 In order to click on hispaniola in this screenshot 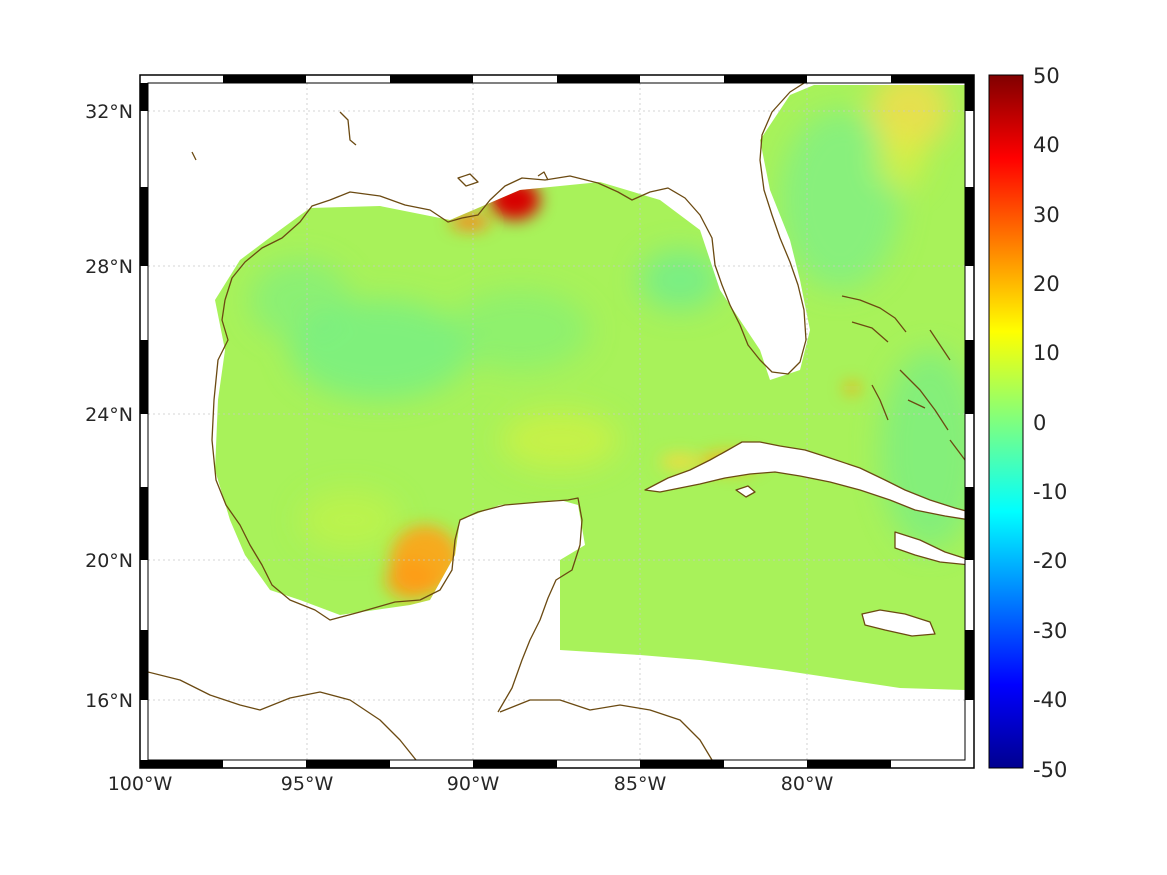, I will do `click(929, 548)`.